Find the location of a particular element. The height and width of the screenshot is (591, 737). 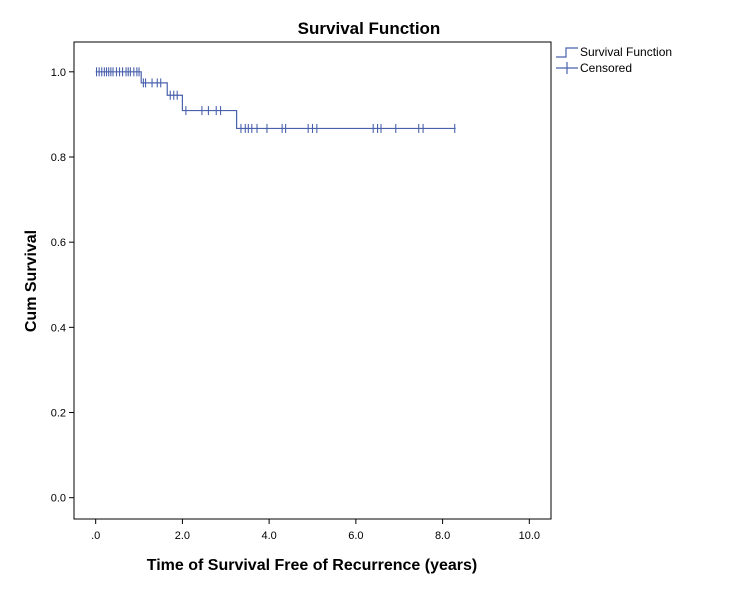

y-tick-label: 0.4 is located at coordinates (58, 328).